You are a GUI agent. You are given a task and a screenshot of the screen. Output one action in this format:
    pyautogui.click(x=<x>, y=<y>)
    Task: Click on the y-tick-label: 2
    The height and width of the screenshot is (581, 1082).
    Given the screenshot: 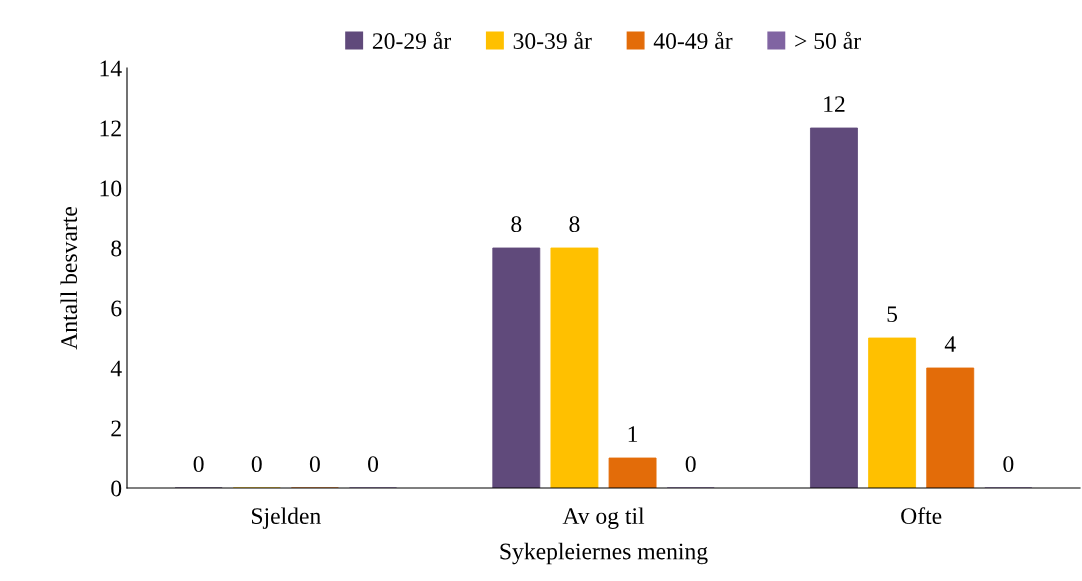 What is the action you would take?
    pyautogui.click(x=116, y=428)
    